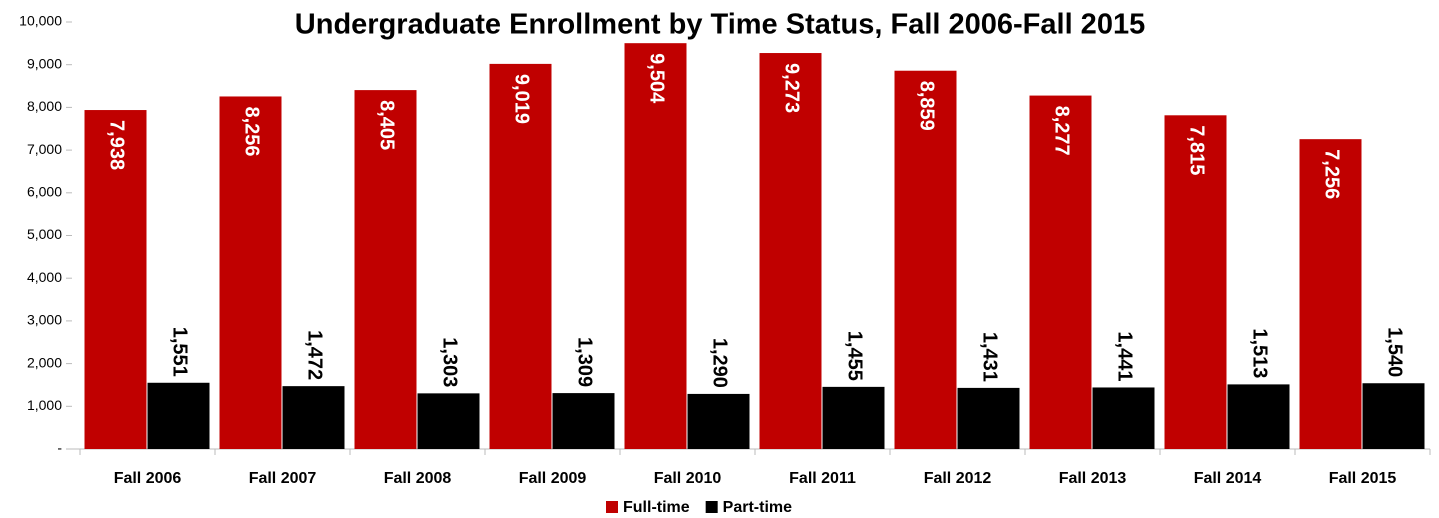 The height and width of the screenshot is (518, 1439). Describe the element at coordinates (450, 362) in the screenshot. I see `value-label: 1,303` at that location.